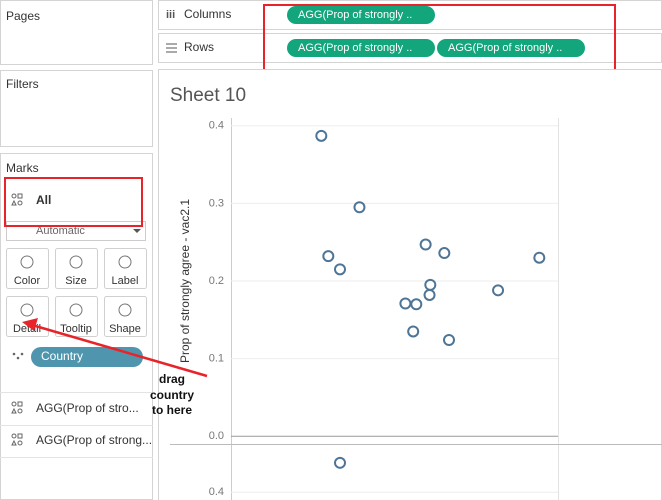 The image size is (662, 500). Describe the element at coordinates (208, 95) in the screenshot. I see `sheet-title: Sheet 10` at that location.